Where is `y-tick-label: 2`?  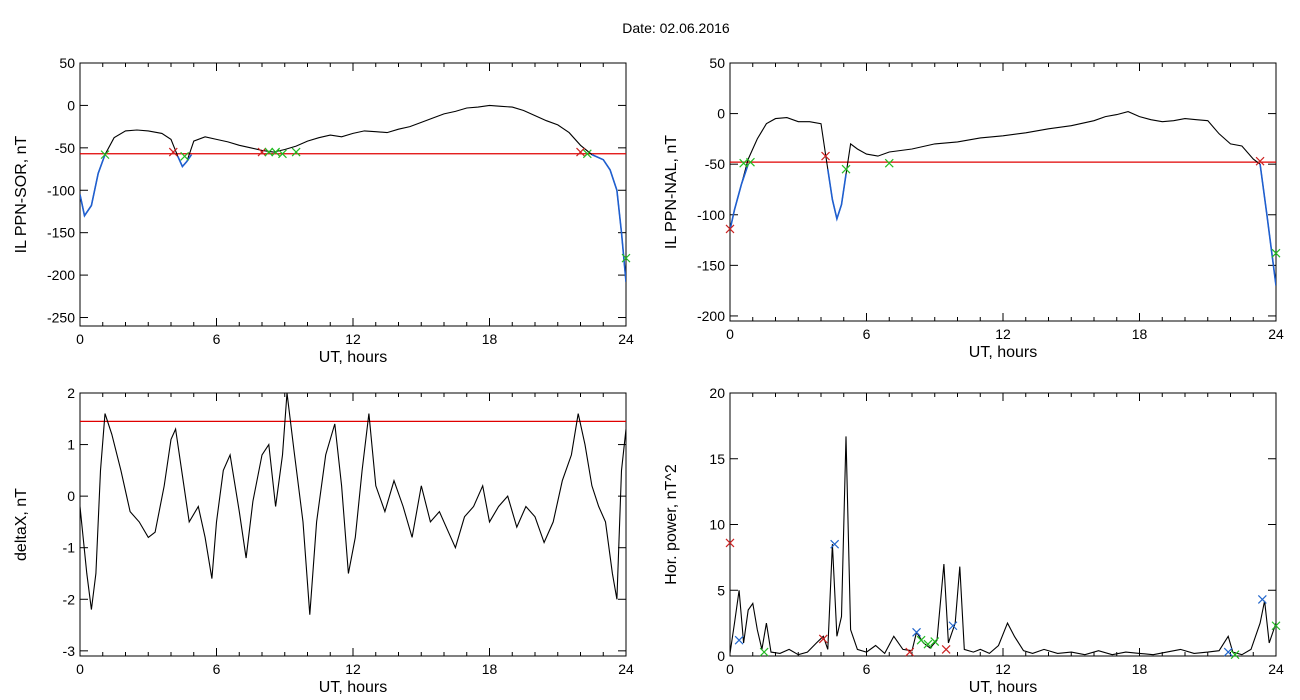 y-tick-label: 2 is located at coordinates (71, 393).